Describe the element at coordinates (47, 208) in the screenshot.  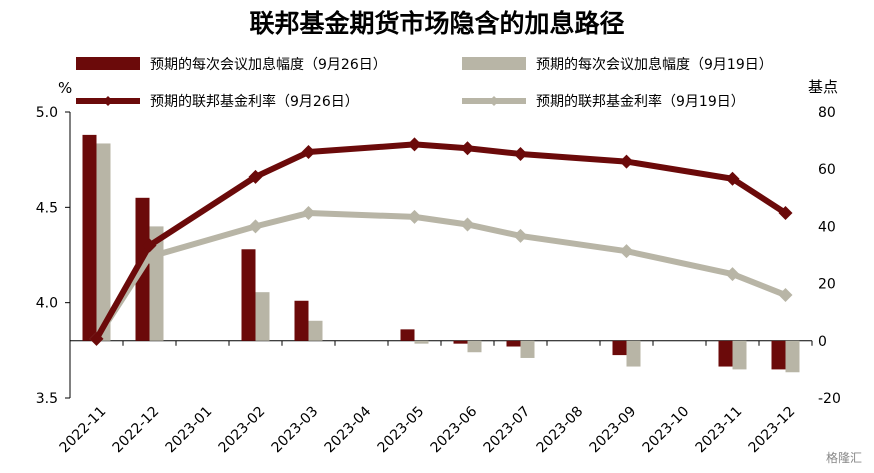
I see `y-left-tick-label: 4.5` at that location.